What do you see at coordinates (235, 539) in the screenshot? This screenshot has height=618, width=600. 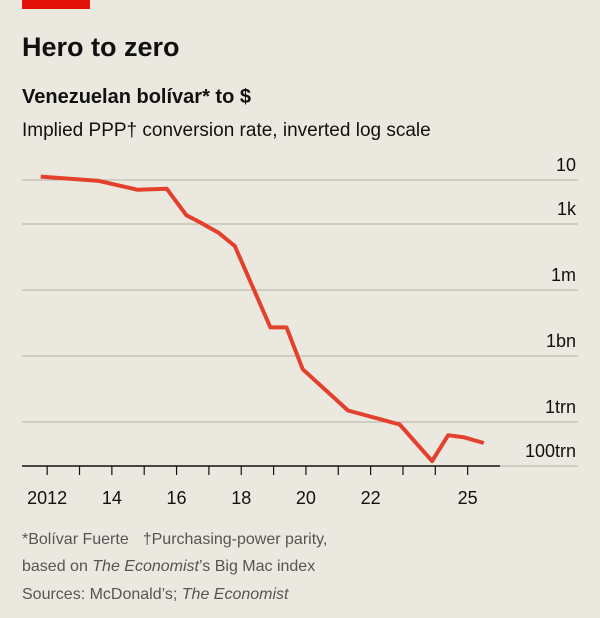 I see `footnote-part: †Purchasing-power parity,` at bounding box center [235, 539].